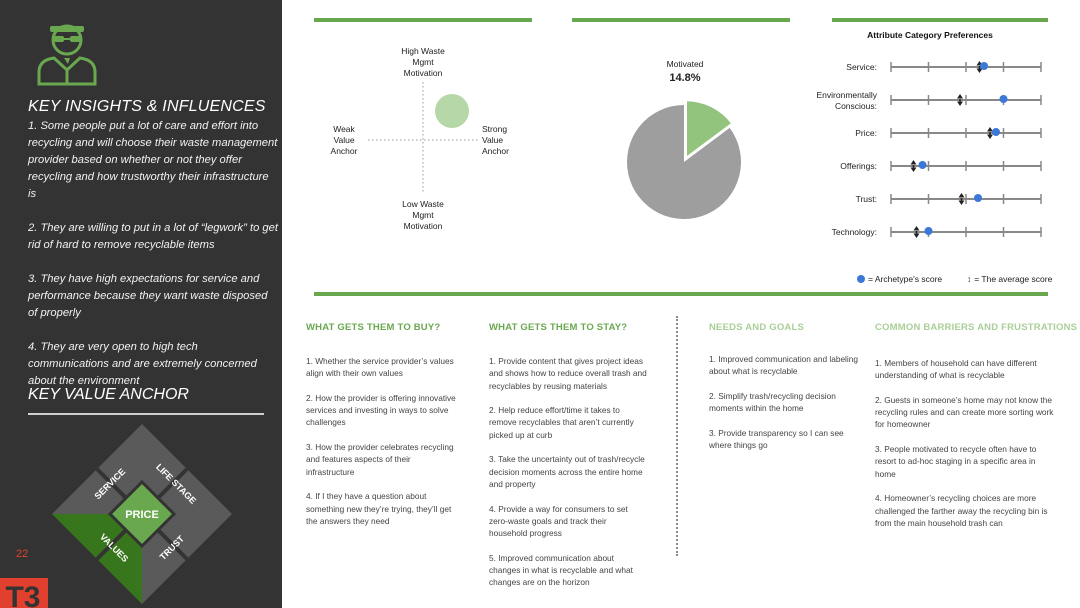 The height and width of the screenshot is (608, 1080). I want to click on diamond-price-center, so click(142, 514).